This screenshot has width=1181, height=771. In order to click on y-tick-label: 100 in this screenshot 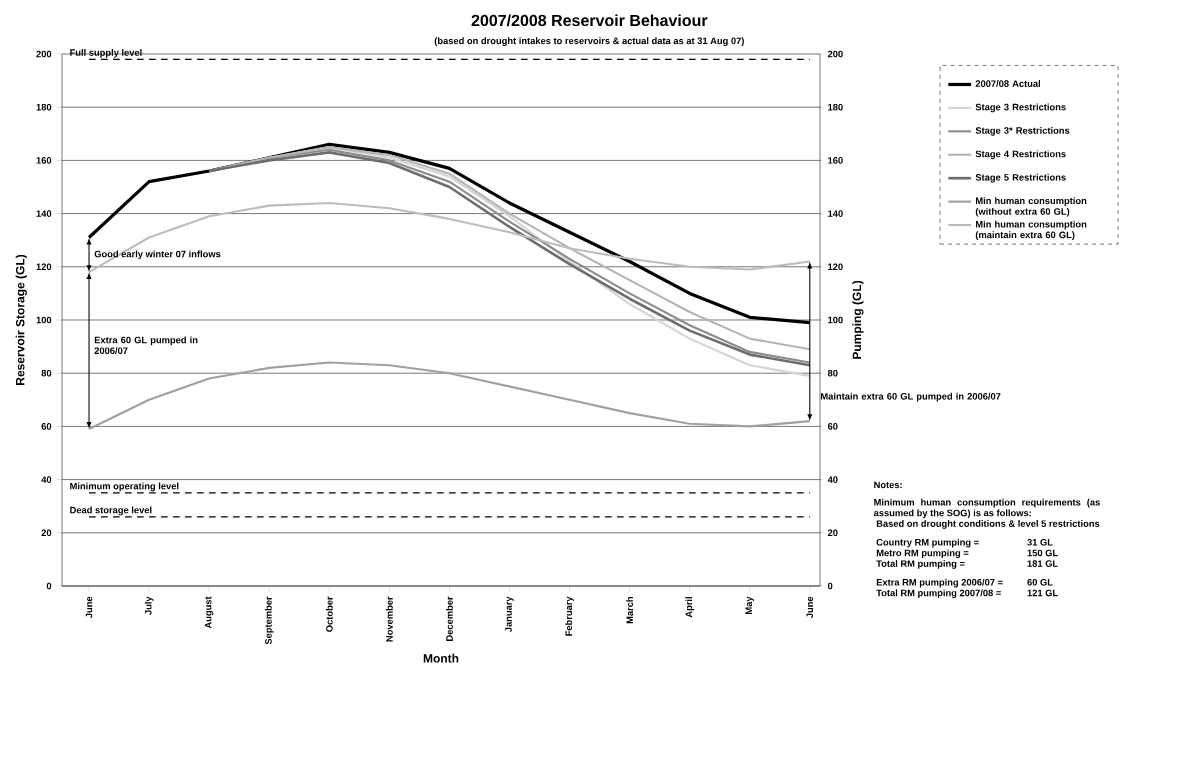, I will do `click(44, 320)`.